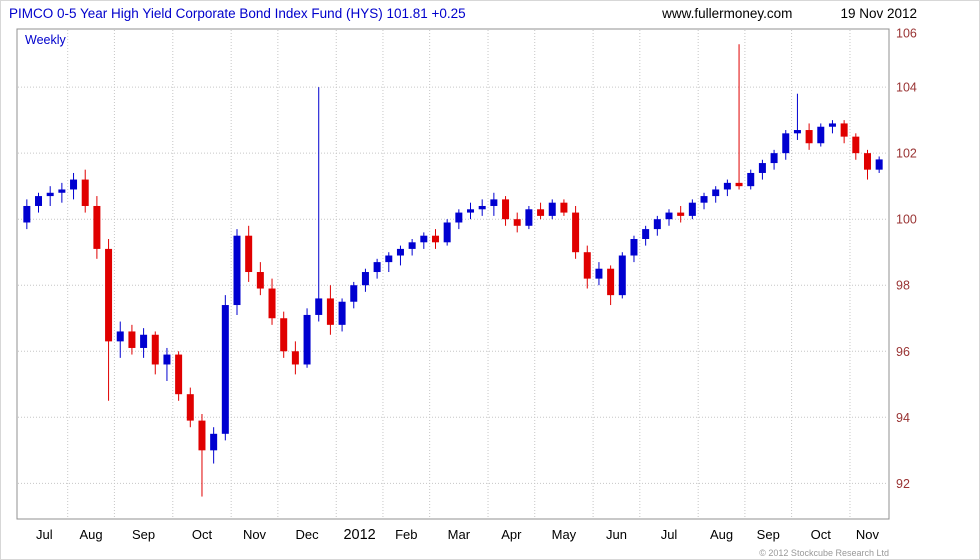  I want to click on x-axis-label: Apr, so click(511, 534).